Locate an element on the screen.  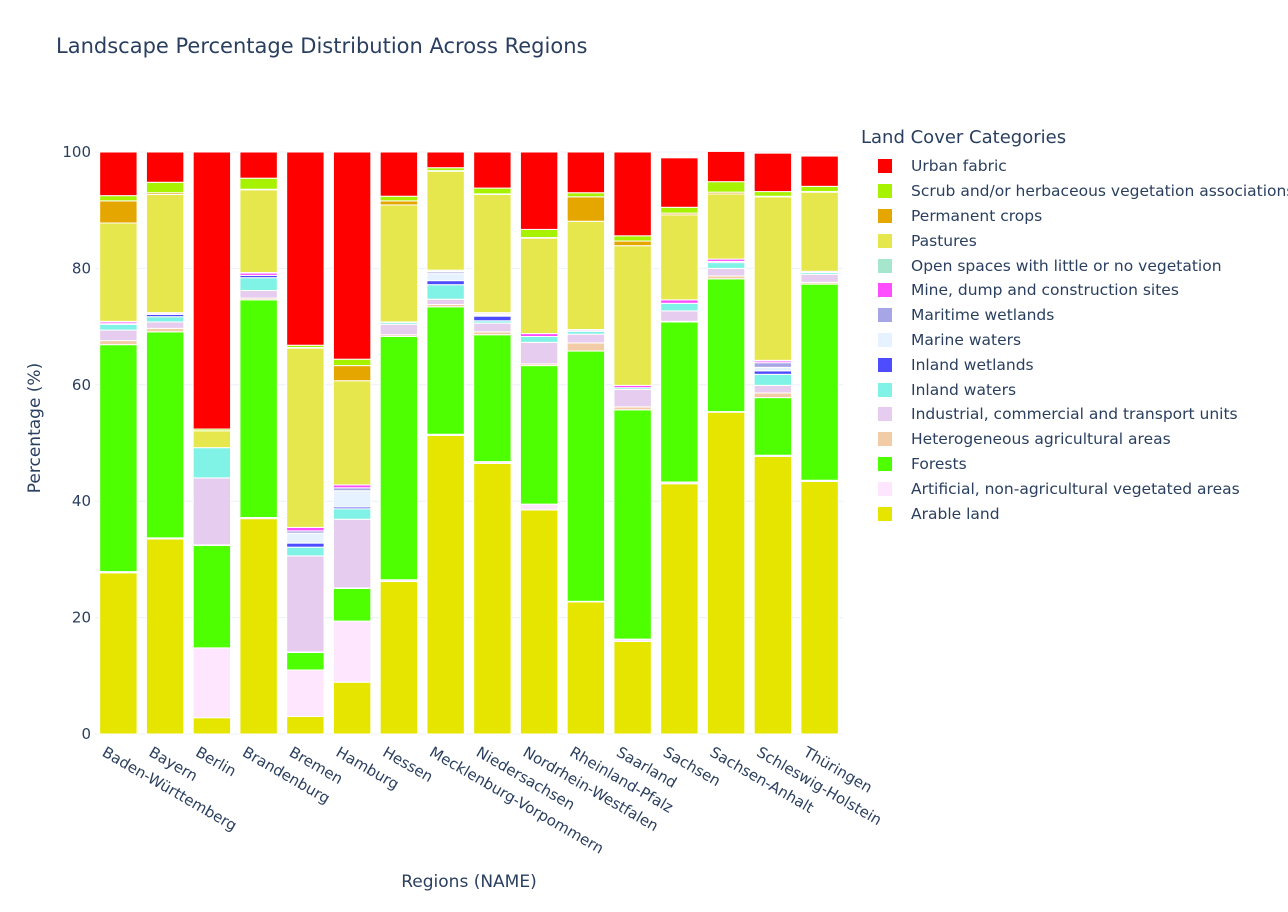
legend-item-open-spaces-with-little-or-no-vegetation: Open spaces with little or no vegetation is located at coordinates (1074, 265).